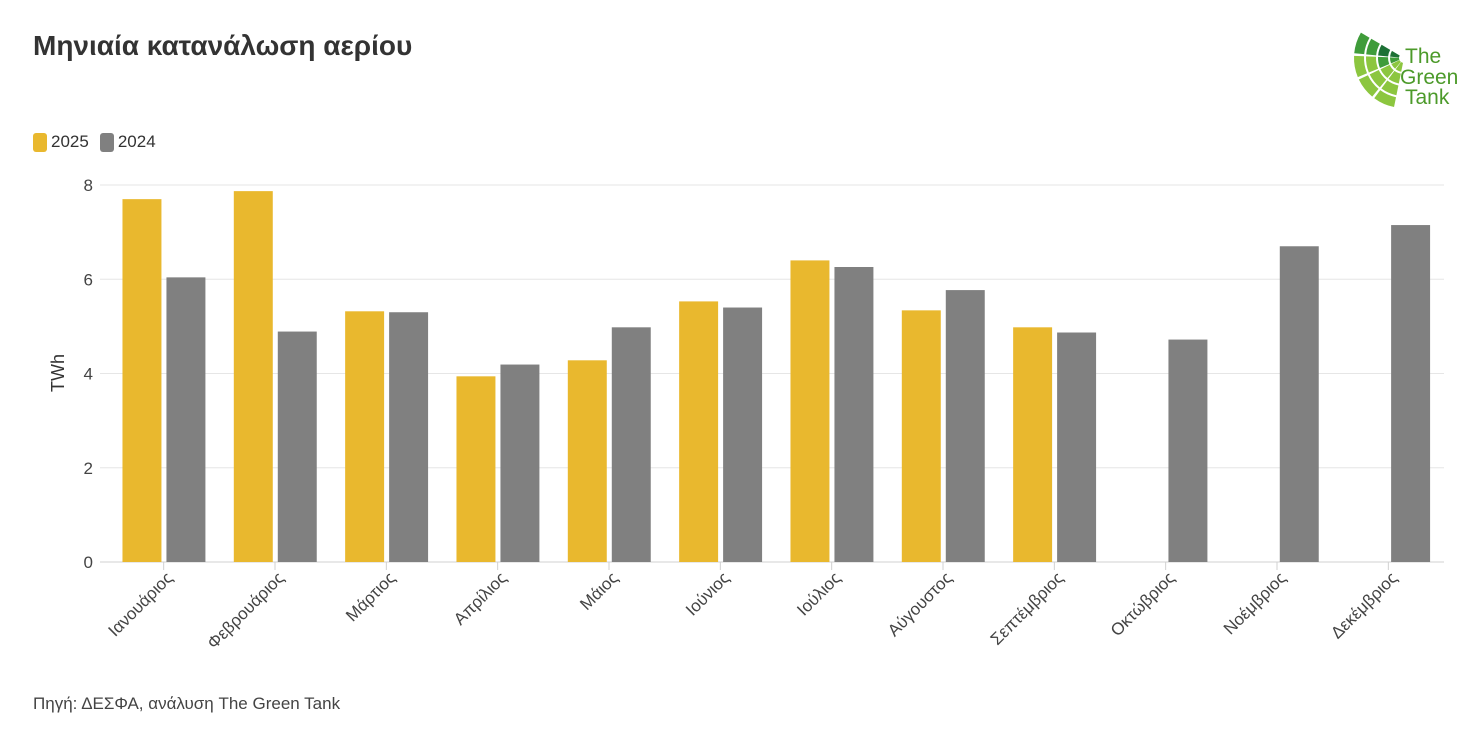 This screenshot has height=731, width=1472. Describe the element at coordinates (58, 373) in the screenshot. I see `y-axis-title: TWh` at that location.